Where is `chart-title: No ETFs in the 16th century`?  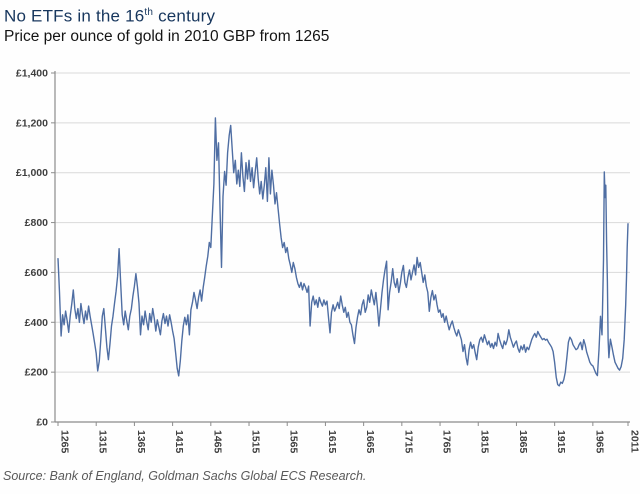 chart-title: No ETFs in the 16th century is located at coordinates (109, 15).